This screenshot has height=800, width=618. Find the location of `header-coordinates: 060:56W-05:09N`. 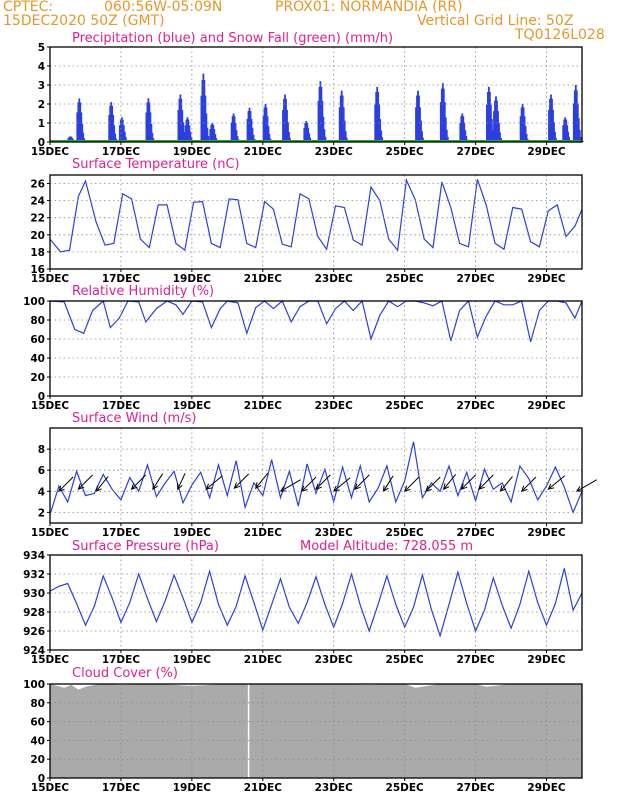

header-coordinates: 060:56W-05:09N is located at coordinates (163, 7).